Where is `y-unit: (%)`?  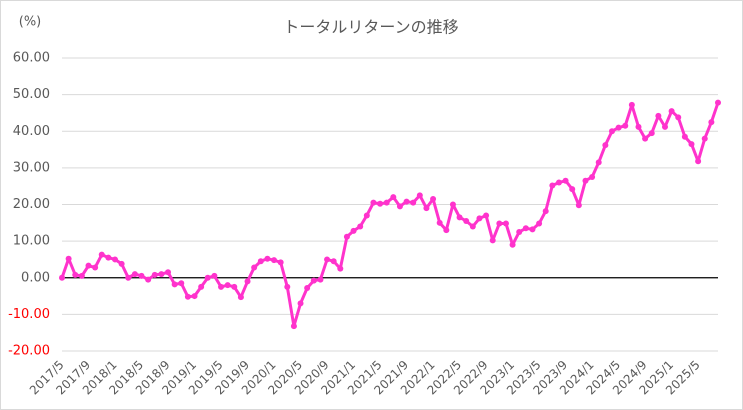 y-unit: (%) is located at coordinates (30, 22).